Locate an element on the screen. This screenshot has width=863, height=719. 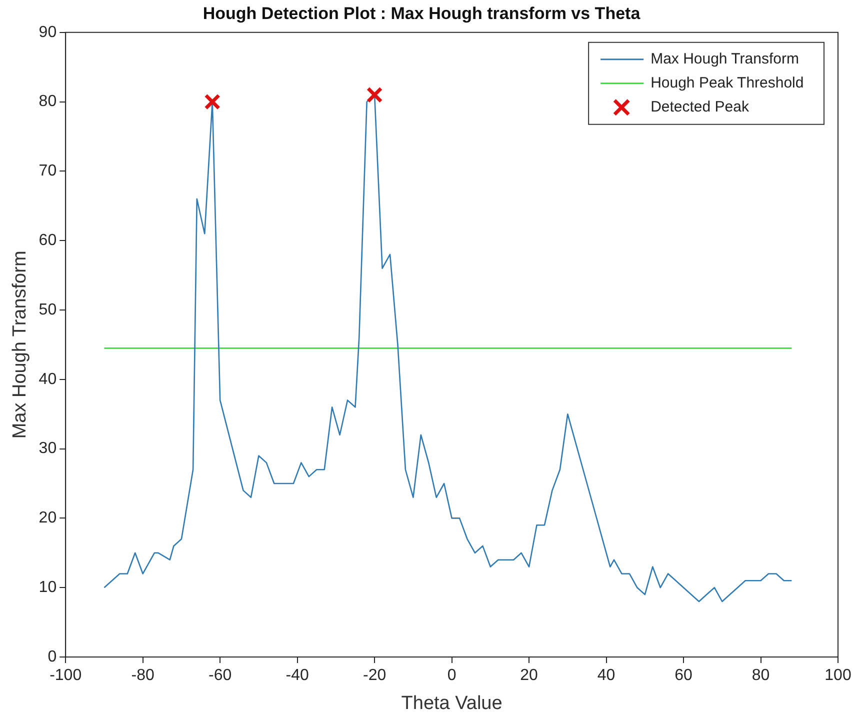
chart-title: Hough Detection Plot : Max Hough transform vs Theta is located at coordinates (421, 13).